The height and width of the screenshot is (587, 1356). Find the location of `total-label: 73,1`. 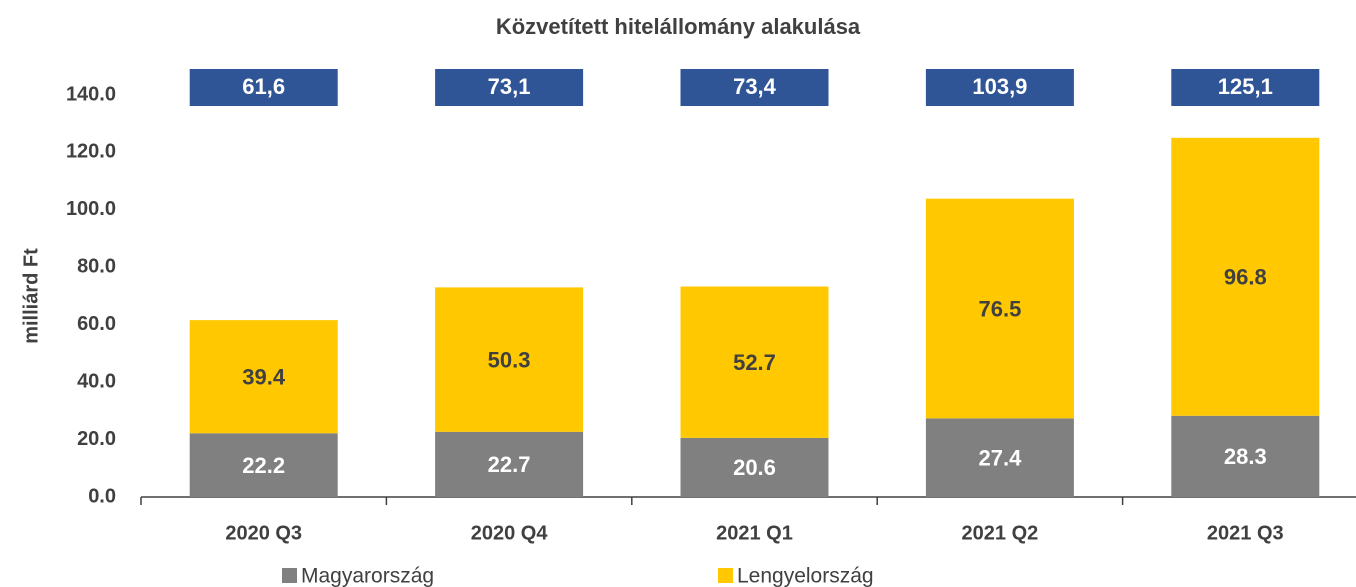

total-label: 73,1 is located at coordinates (509, 86).